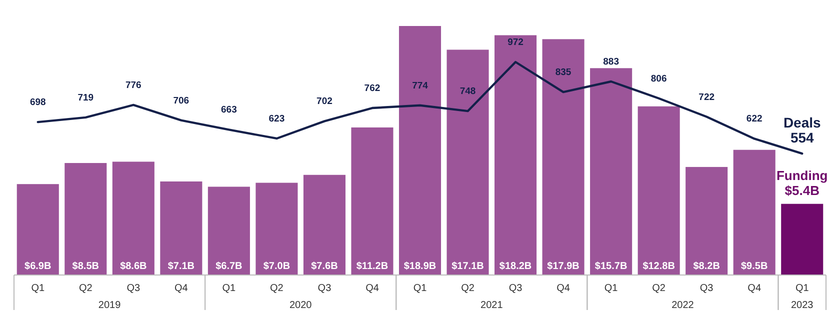 This screenshot has height=325, width=830. I want to click on data-label: $8.6B, so click(133, 266).